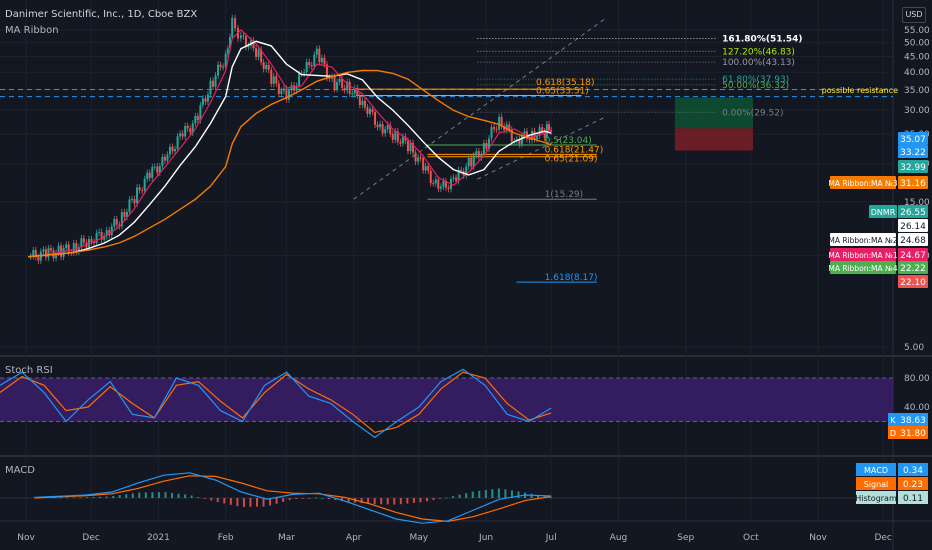  What do you see at coordinates (914, 15) in the screenshot?
I see `currency-badge: USD` at bounding box center [914, 15].